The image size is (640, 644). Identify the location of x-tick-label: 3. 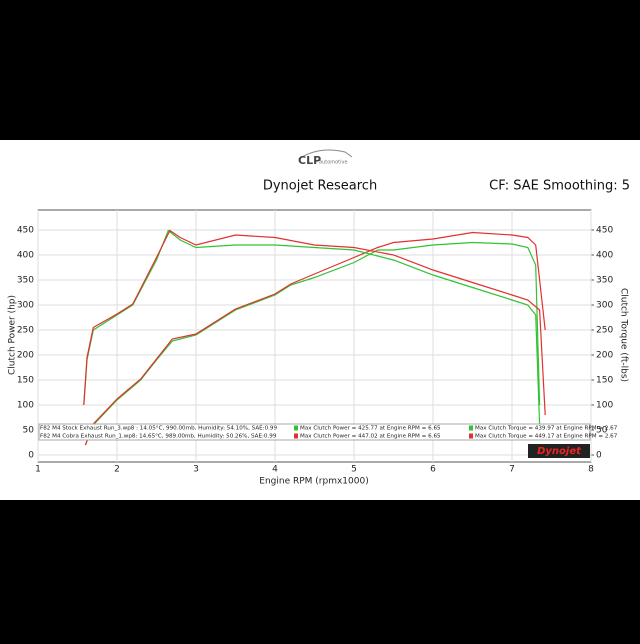
(196, 470).